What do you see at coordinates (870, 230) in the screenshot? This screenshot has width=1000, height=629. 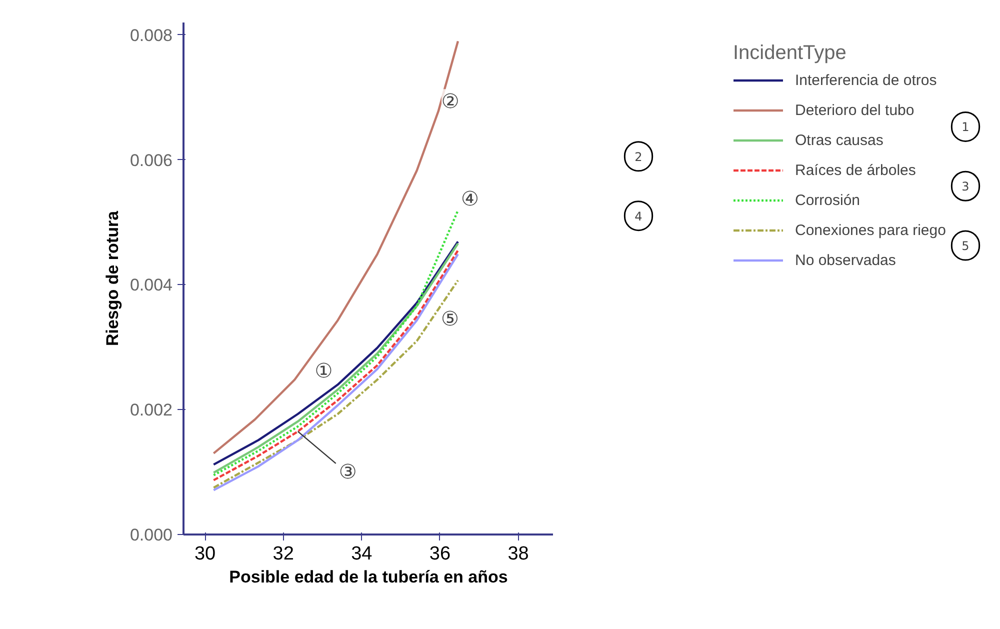 I see `legend-label: Conexiones para riego` at bounding box center [870, 230].